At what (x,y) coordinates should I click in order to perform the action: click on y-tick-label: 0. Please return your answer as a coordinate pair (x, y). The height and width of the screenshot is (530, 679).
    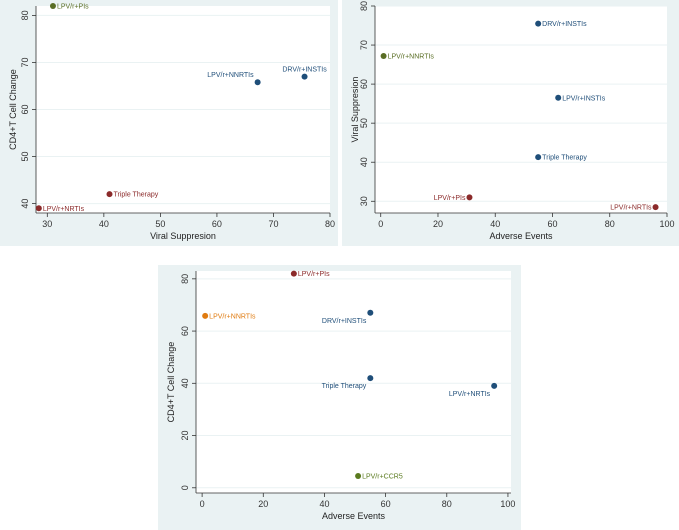
    Looking at the image, I should click on (185, 487).